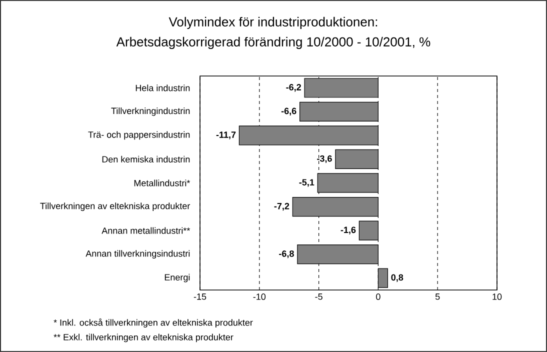  What do you see at coordinates (162, 183) in the screenshot?
I see `y-tick-label: Metallindustri*` at bounding box center [162, 183].